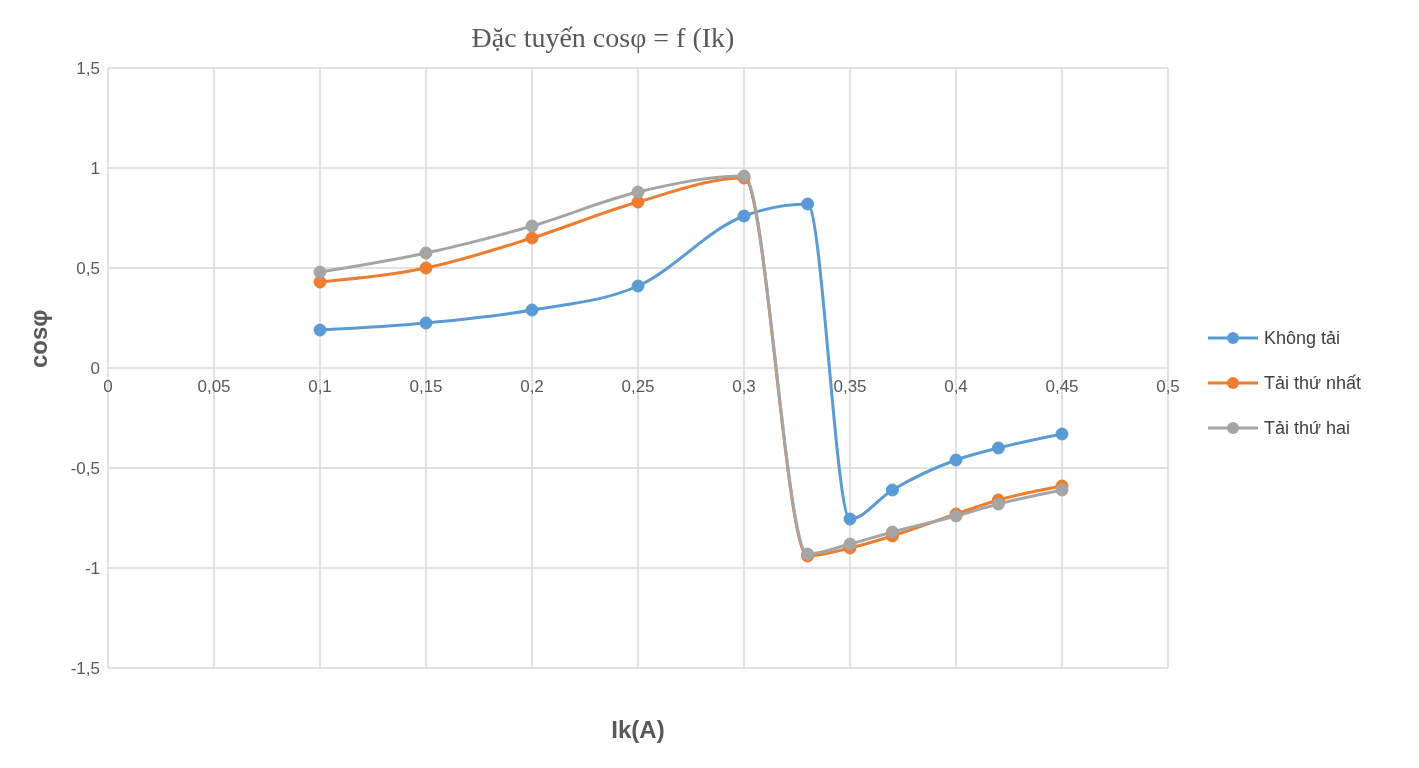  Describe the element at coordinates (95, 369) in the screenshot. I see `y-tick-label: 0` at that location.